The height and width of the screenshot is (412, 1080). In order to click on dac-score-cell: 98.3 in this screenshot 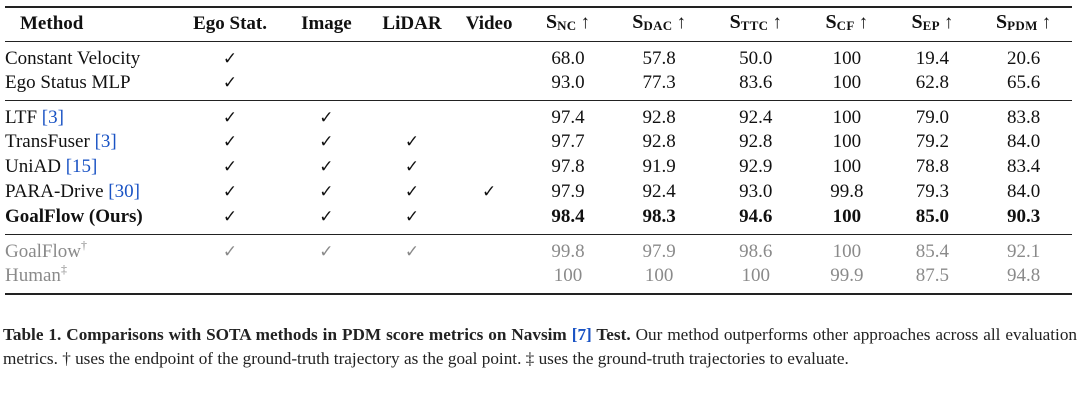, I will do `click(659, 216)`.